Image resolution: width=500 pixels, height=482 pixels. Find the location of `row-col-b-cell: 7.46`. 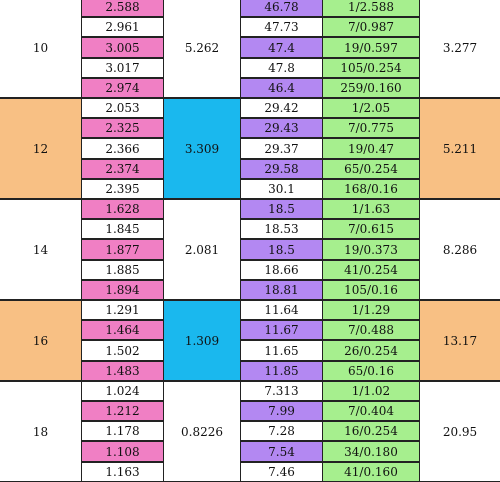

row-col-b-cell: 7.46 is located at coordinates (281, 472).